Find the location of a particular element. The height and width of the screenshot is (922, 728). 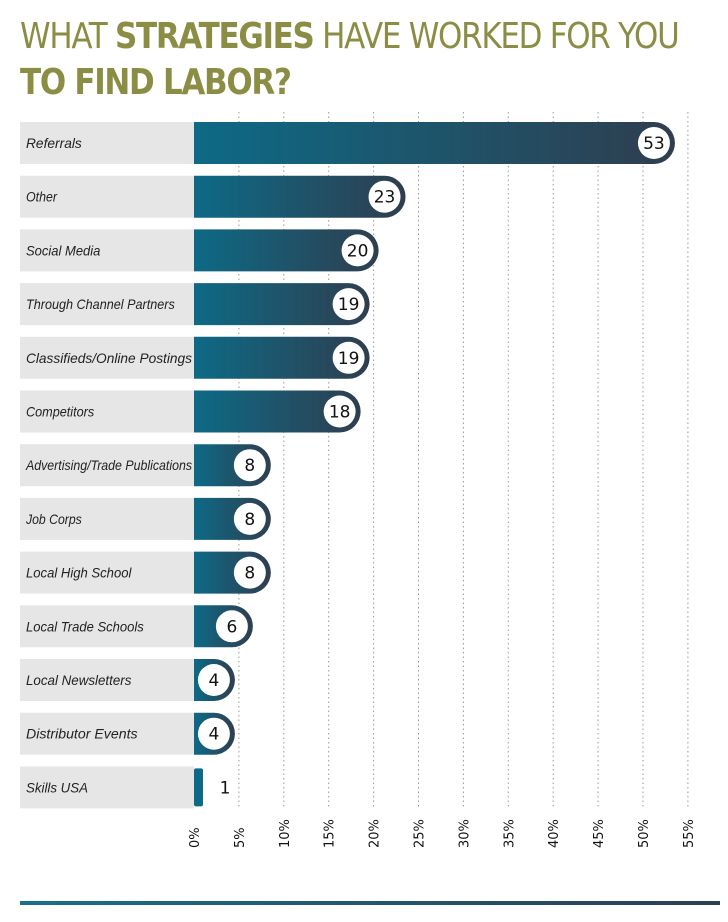

category-label: Local High School is located at coordinates (79, 573).